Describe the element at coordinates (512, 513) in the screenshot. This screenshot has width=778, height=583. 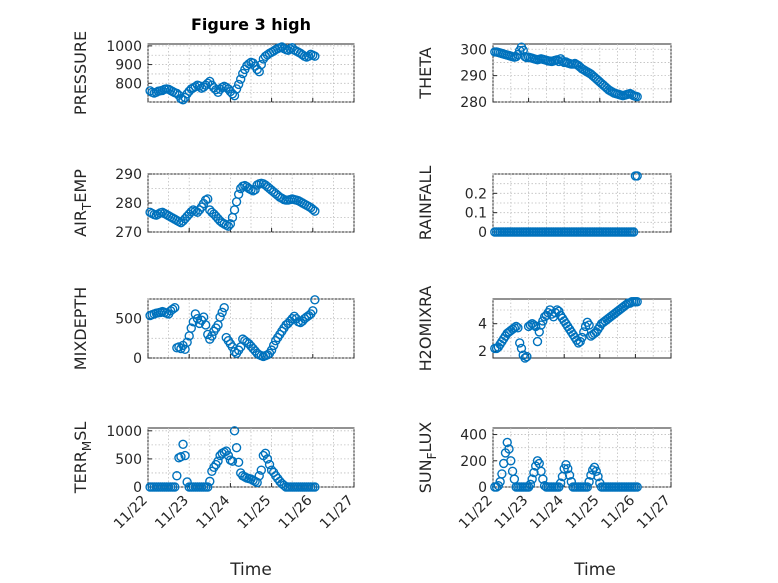
I see `x-tick-label: 11/23` at that location.